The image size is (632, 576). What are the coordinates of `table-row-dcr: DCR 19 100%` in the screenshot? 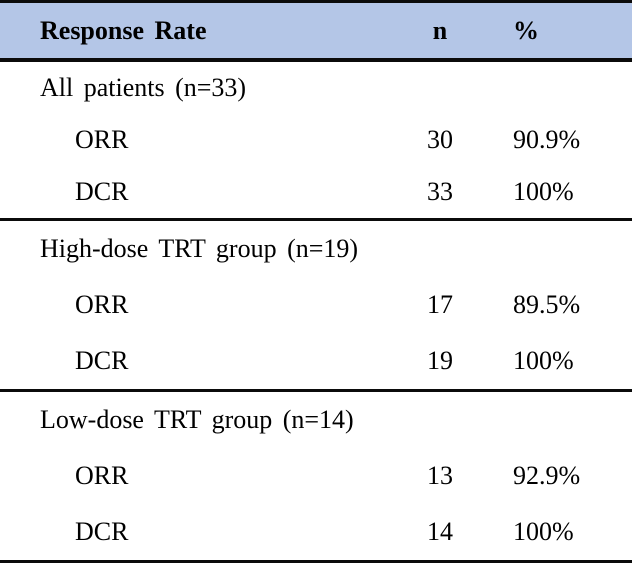 It's located at (316, 361).